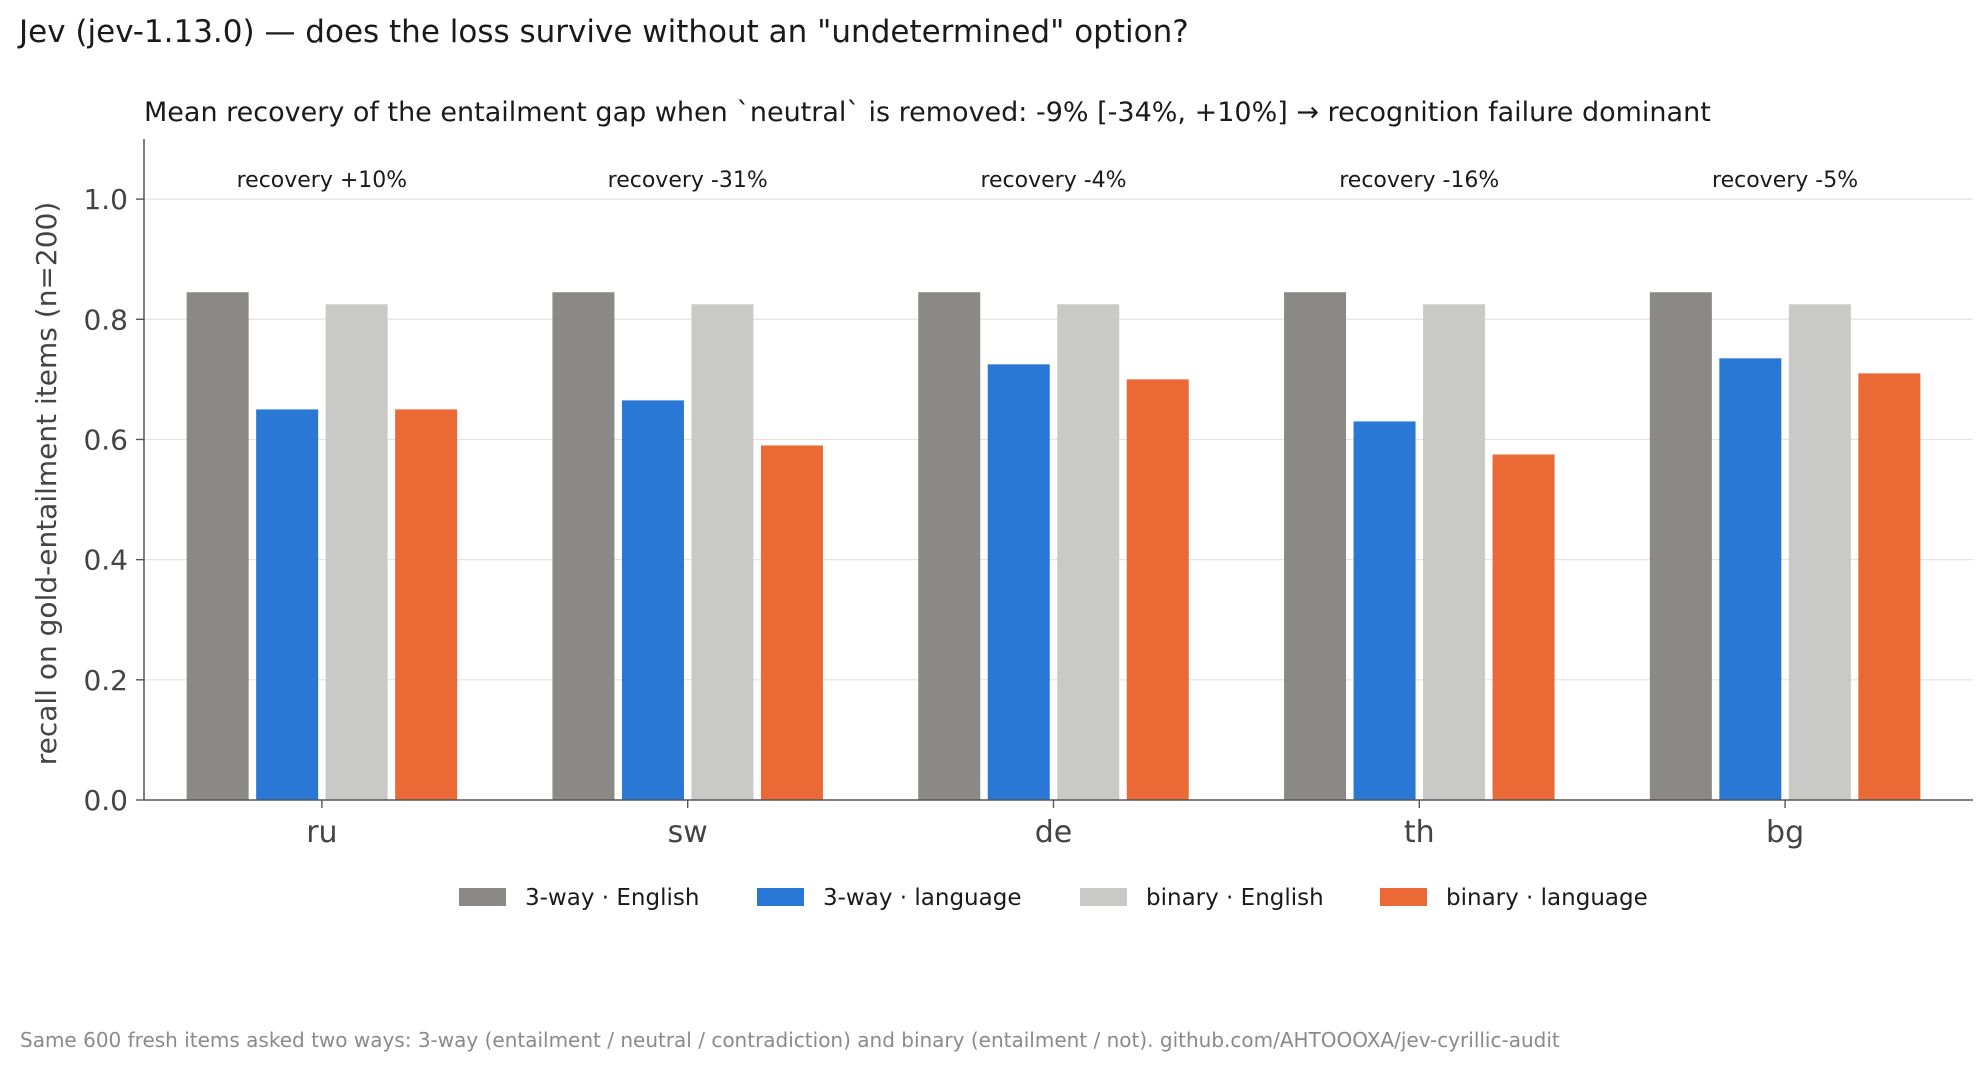 Image resolution: width=1987 pixels, height=1072 pixels. What do you see at coordinates (105, 680) in the screenshot?
I see `y-tick-label: 0.2` at bounding box center [105, 680].